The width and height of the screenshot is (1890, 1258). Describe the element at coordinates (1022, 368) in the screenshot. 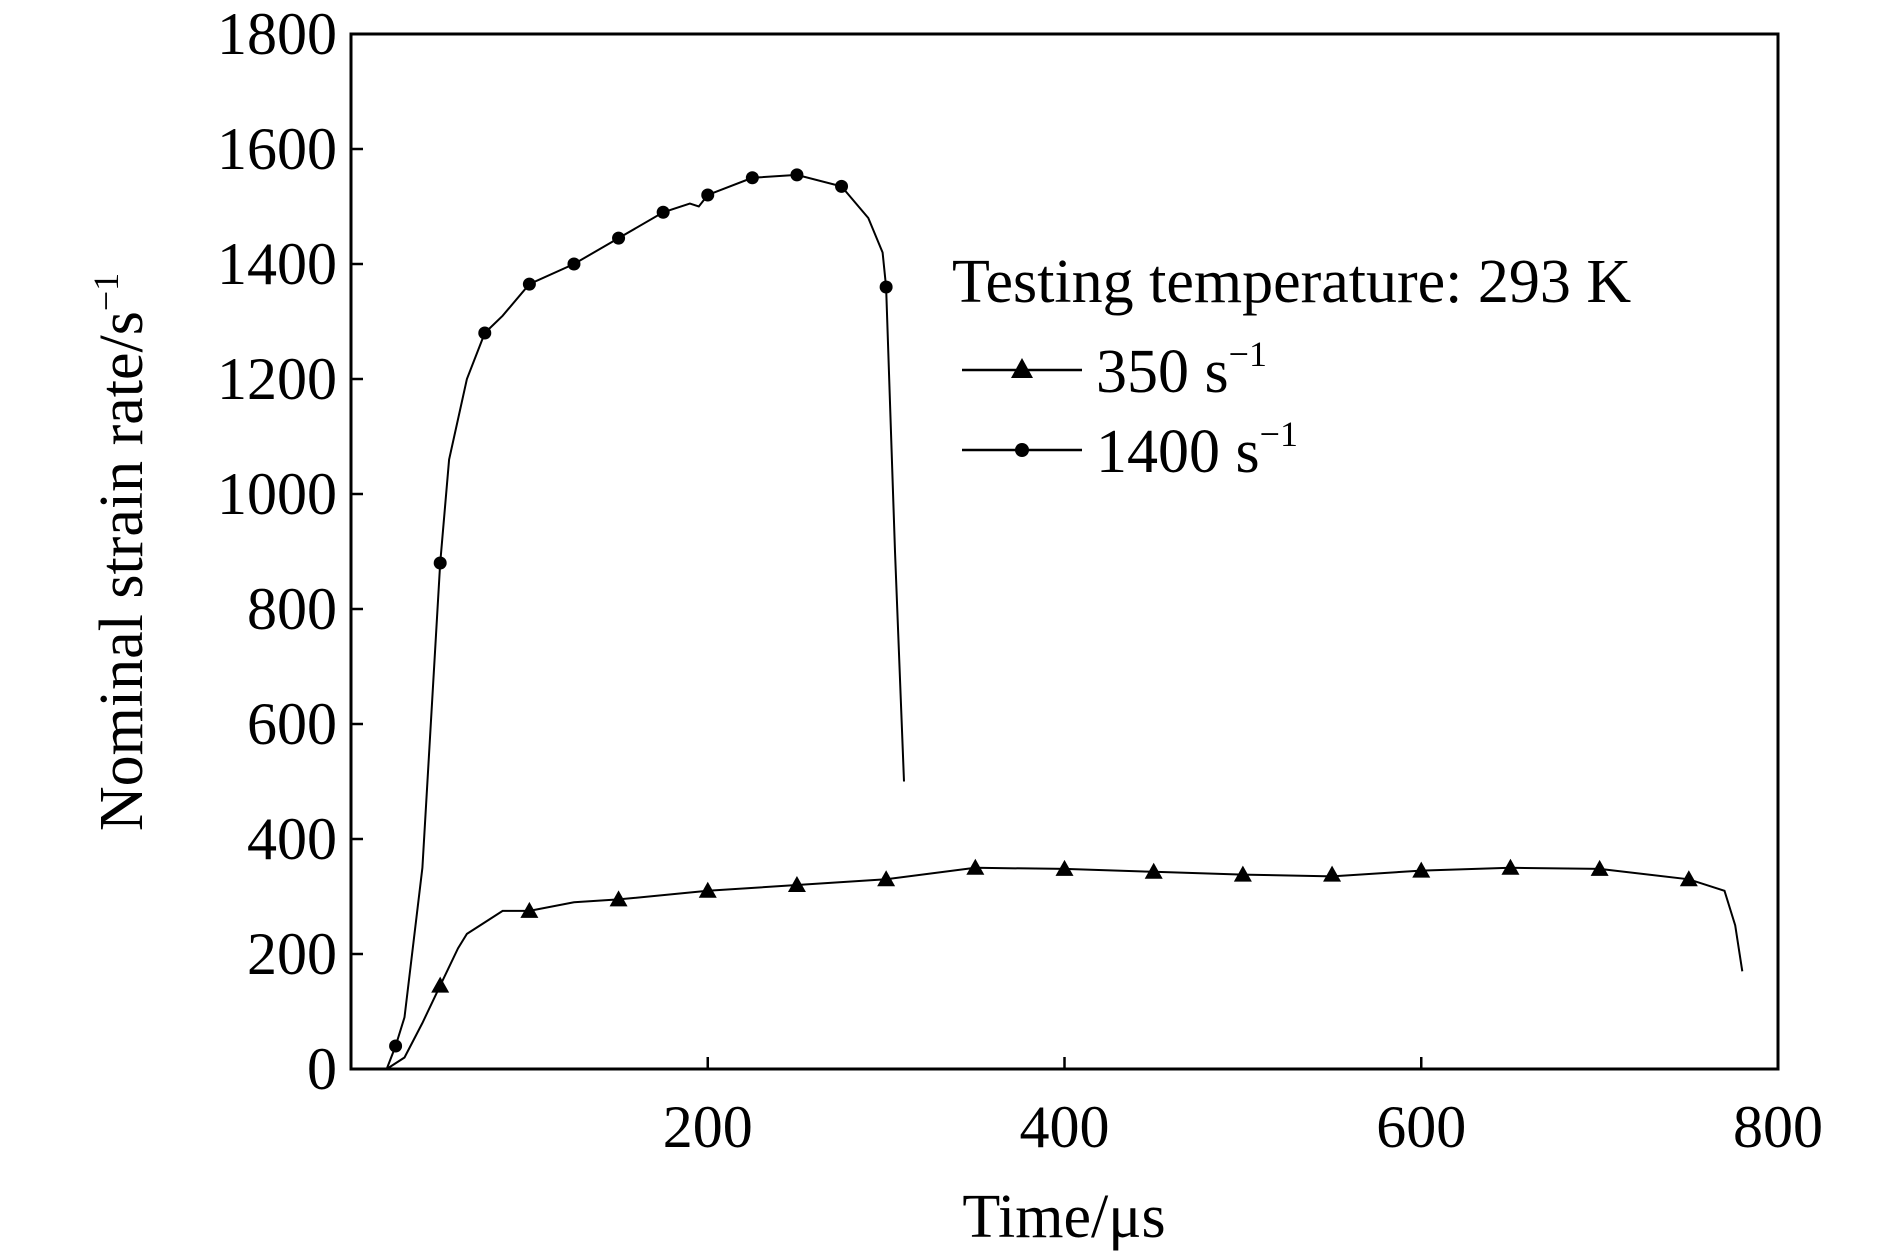

I see `triangle-marker-icon` at that location.